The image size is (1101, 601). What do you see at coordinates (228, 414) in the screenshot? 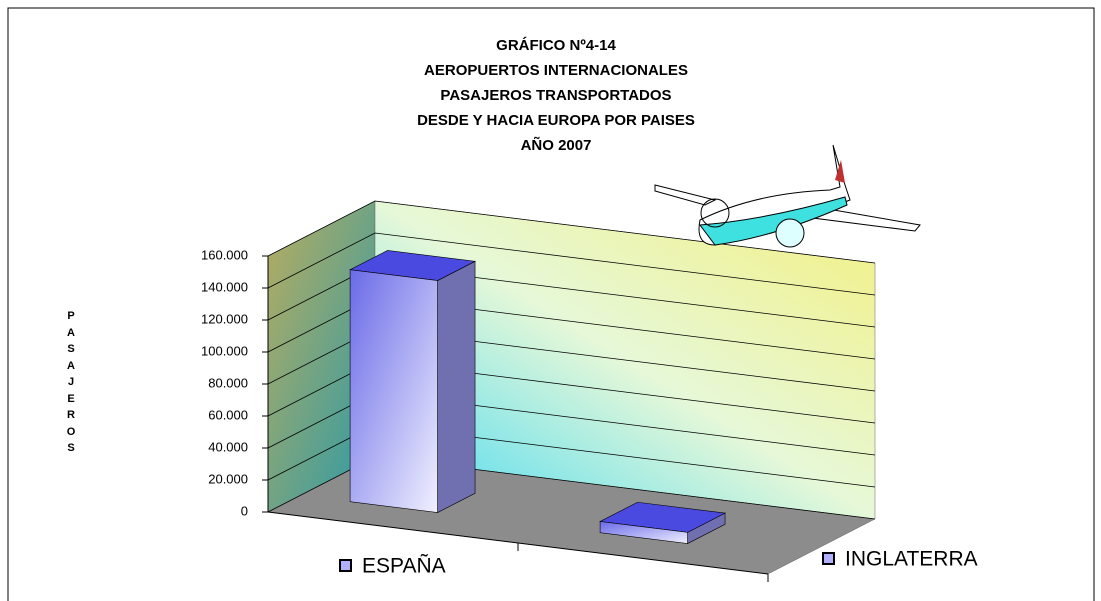
I see `y-tick-label: 60.000` at bounding box center [228, 414].